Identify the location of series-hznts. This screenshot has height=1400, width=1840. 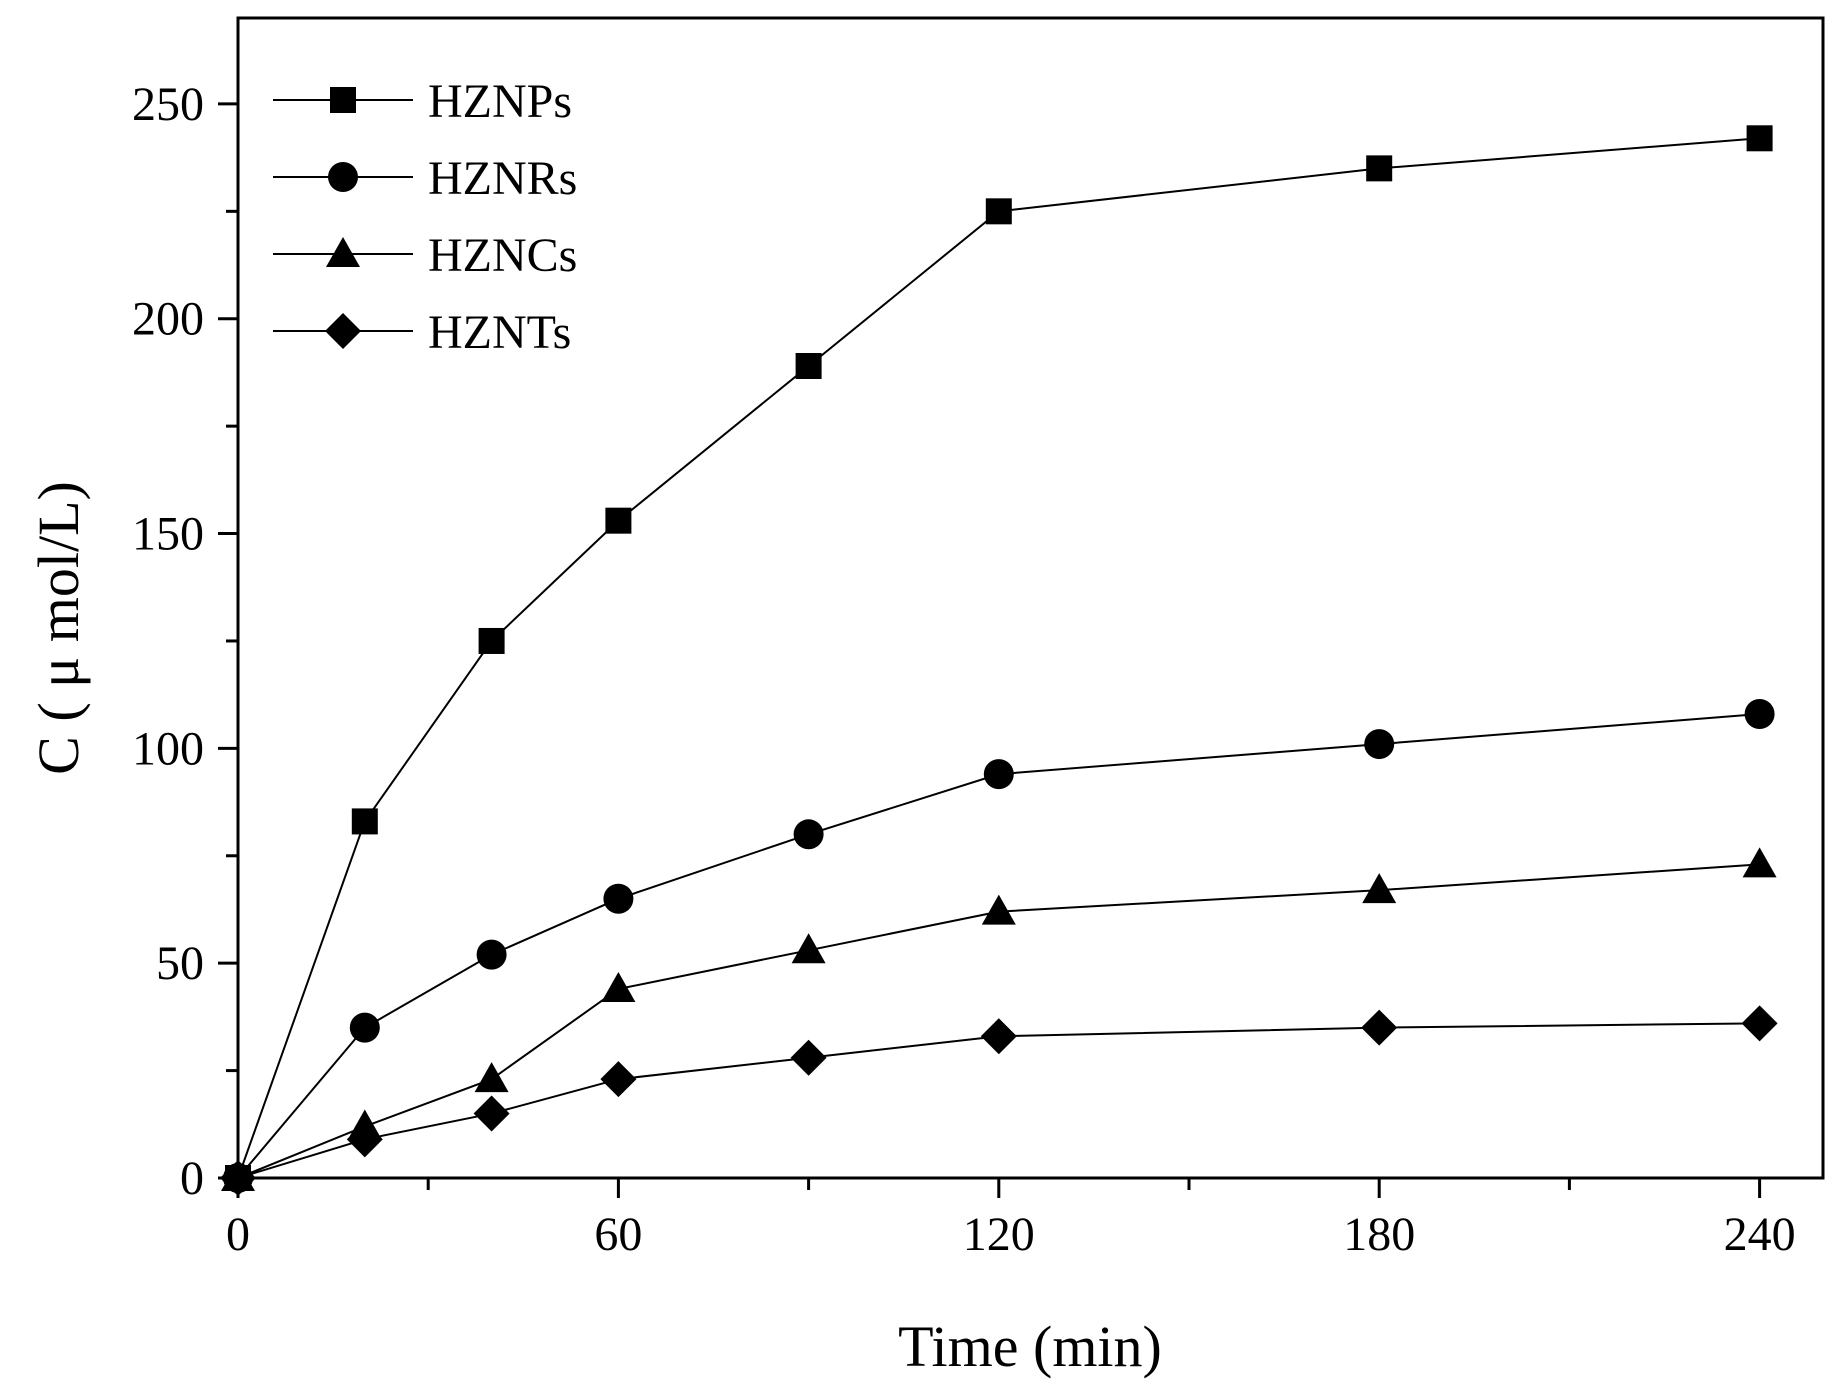
(999, 1100).